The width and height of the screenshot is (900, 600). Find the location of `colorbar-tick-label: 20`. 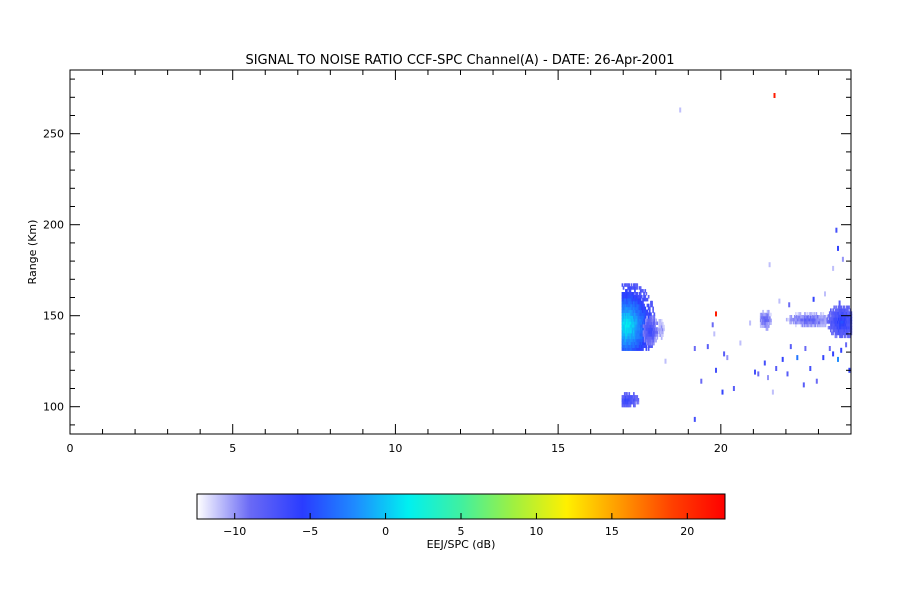

colorbar-tick-label: 20 is located at coordinates (687, 531).